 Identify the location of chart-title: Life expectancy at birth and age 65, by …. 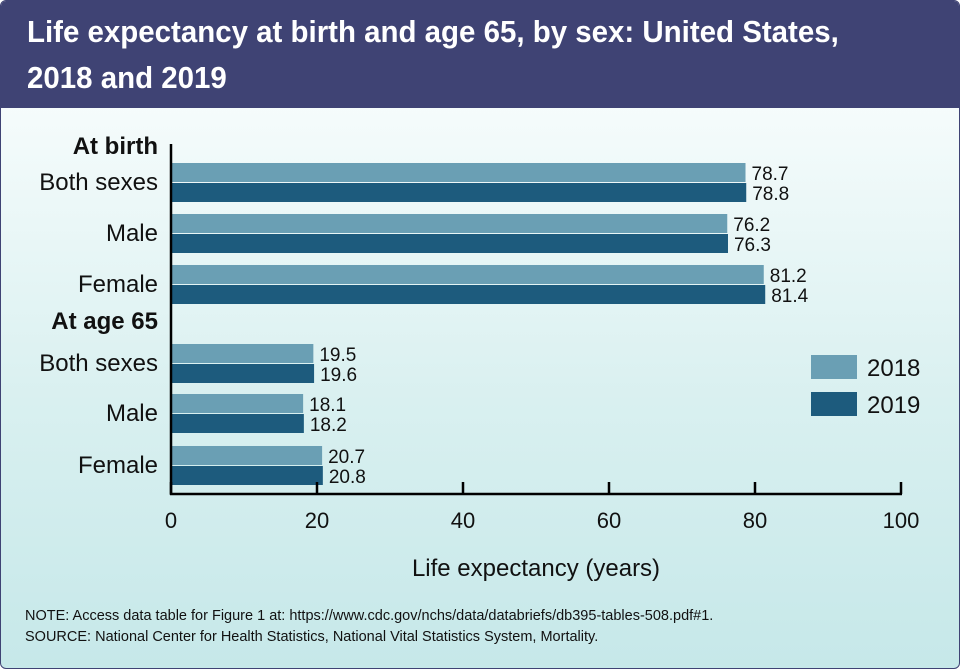
(433, 54).